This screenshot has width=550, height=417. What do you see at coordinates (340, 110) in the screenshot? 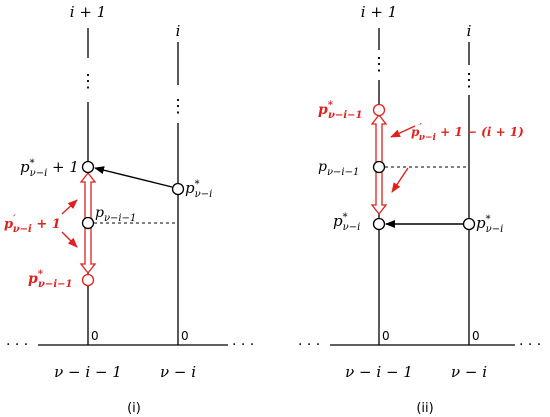
I see `label-red-top: p* ν−i−1` at bounding box center [340, 110].